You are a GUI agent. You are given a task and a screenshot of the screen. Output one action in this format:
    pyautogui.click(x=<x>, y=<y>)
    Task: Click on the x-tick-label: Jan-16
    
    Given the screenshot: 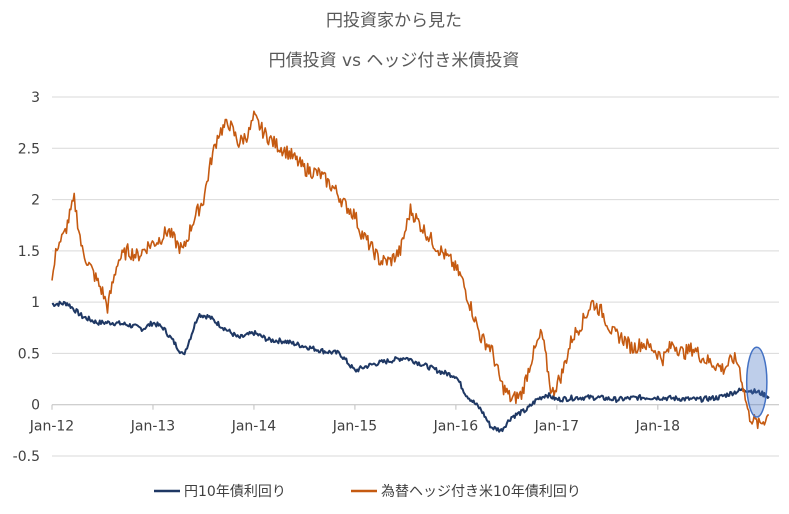 What is the action you would take?
    pyautogui.click(x=456, y=427)
    